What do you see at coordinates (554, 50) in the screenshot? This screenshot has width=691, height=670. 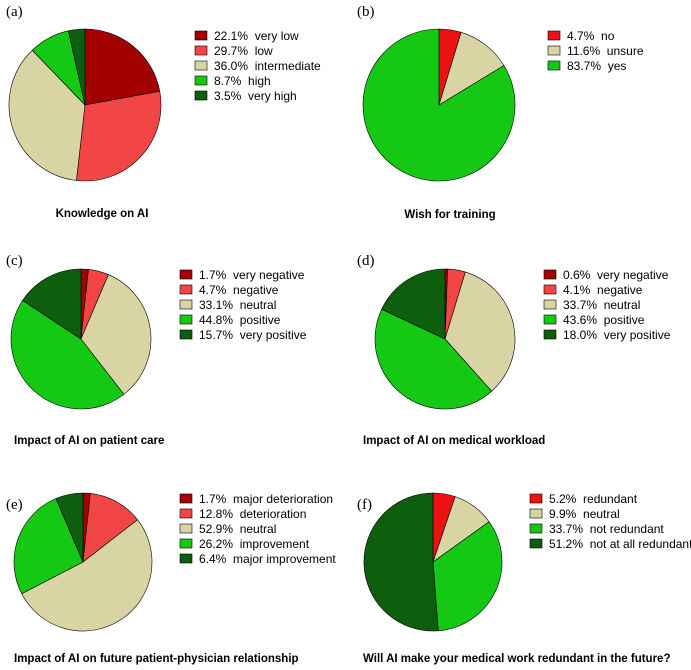 I see `legend-swatch-unsure` at bounding box center [554, 50].